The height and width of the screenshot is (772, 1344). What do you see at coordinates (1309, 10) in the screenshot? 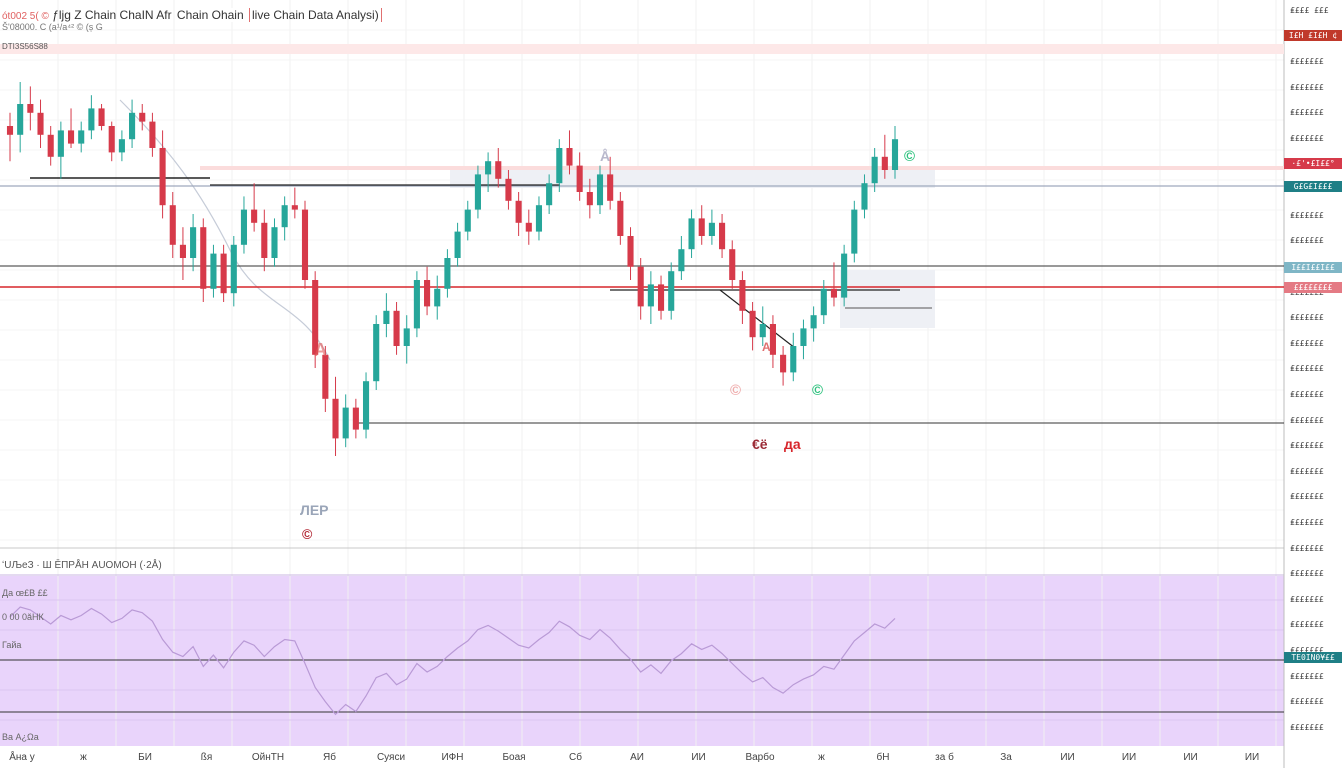
I see `price-axis-label: ₤£££ £££` at bounding box center [1309, 10].